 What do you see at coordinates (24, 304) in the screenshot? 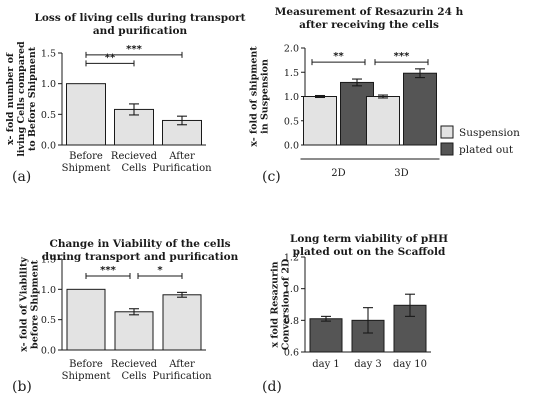
I see `y-axis-label-line: x- fold of Viability` at bounding box center [24, 304].